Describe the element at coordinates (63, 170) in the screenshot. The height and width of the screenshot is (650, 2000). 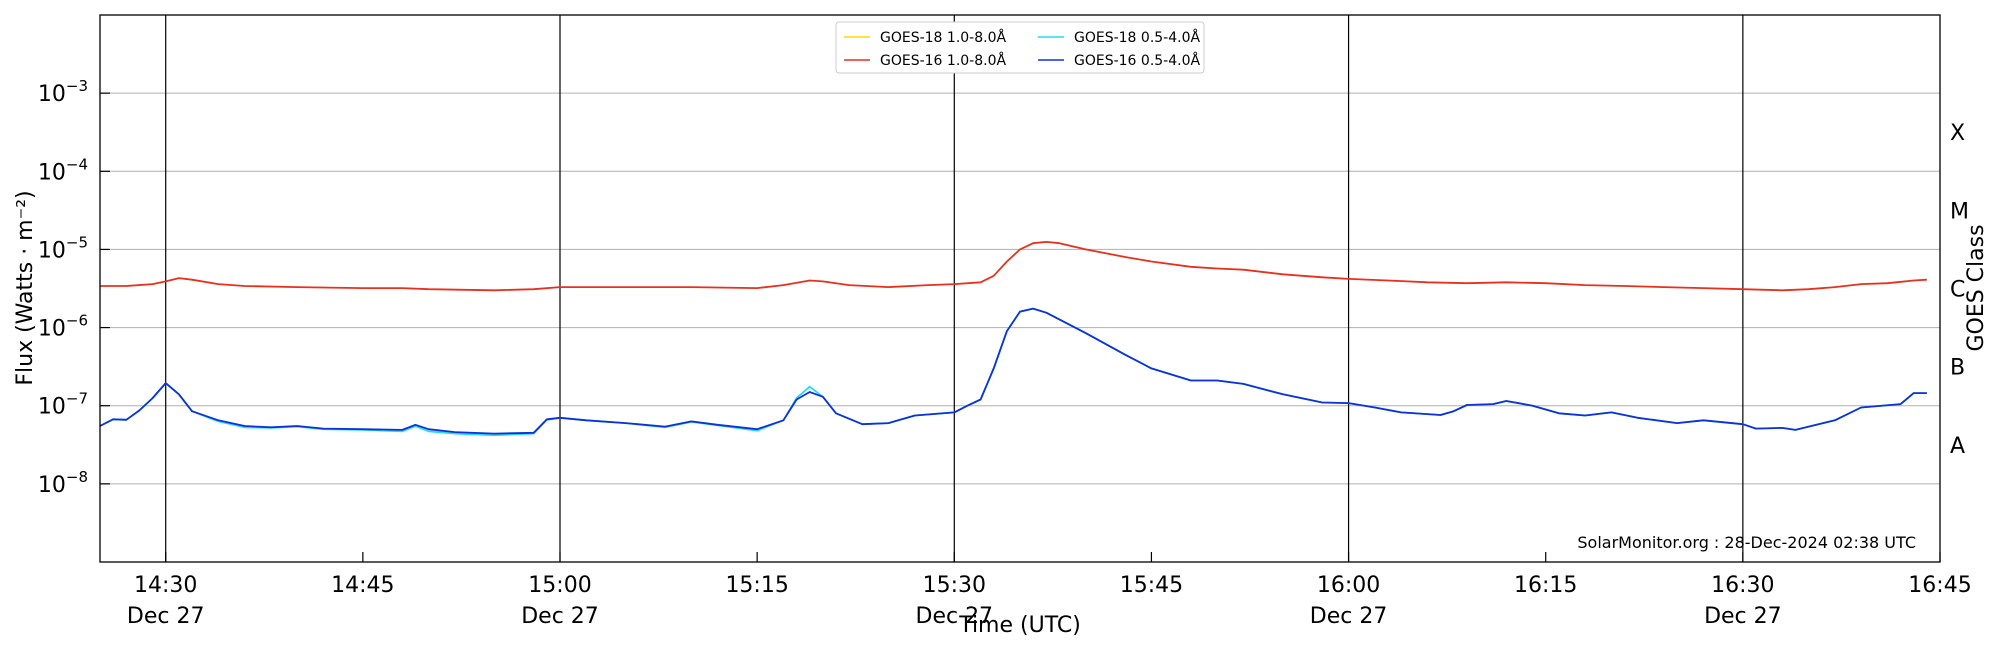
I see `y-tick-label-4: 10⁻⁴` at that location.